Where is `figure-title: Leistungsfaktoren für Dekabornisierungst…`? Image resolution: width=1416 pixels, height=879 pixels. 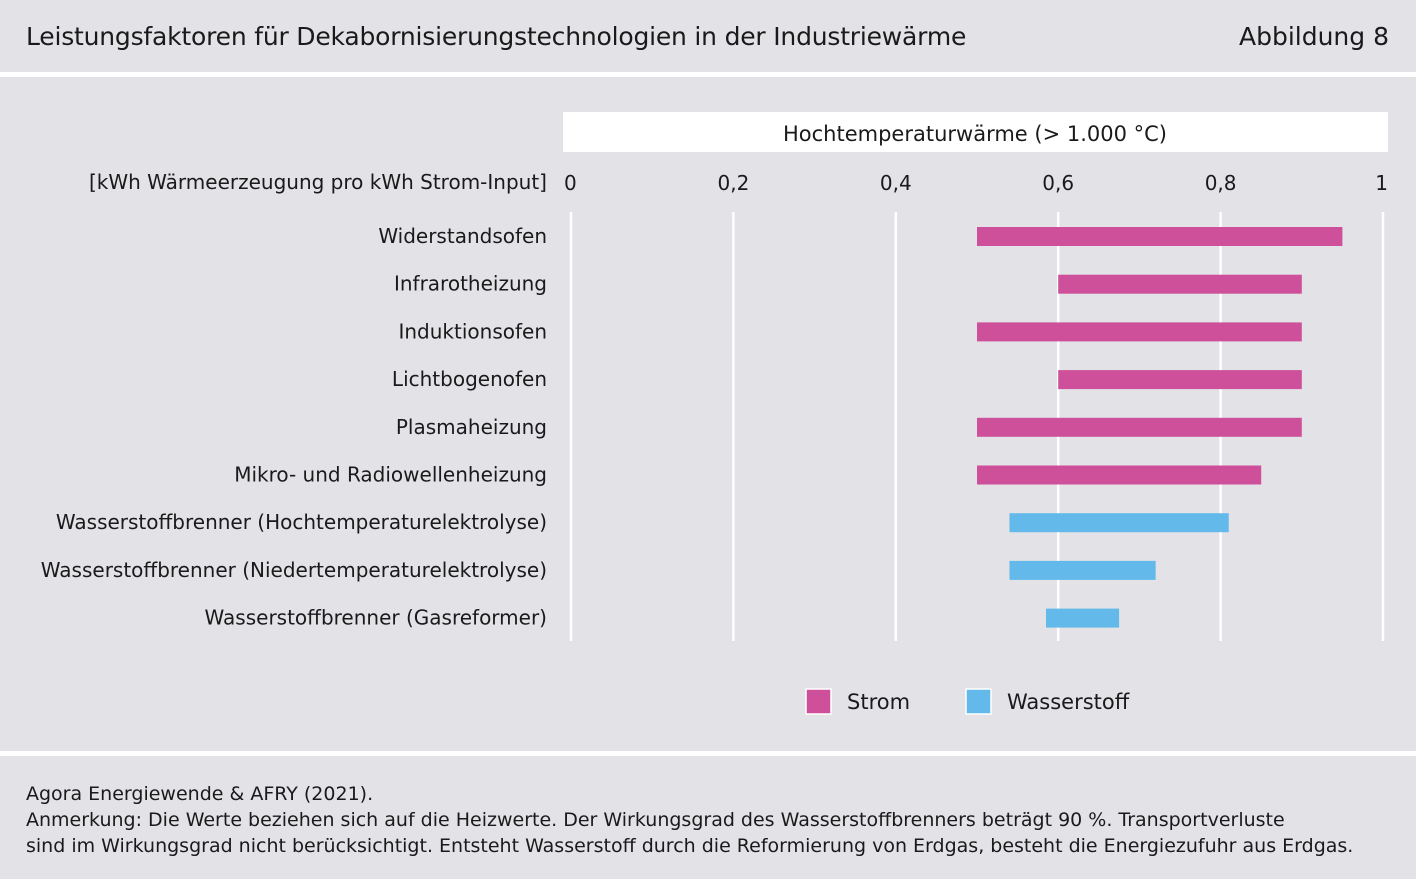 figure-title: Leistungsfaktoren für Dekabornisierungst… is located at coordinates (496, 36).